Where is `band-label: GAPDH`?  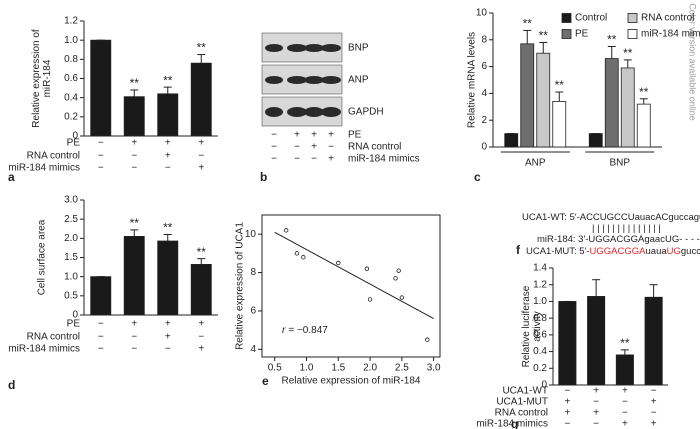 band-label: GAPDH is located at coordinates (366, 112).